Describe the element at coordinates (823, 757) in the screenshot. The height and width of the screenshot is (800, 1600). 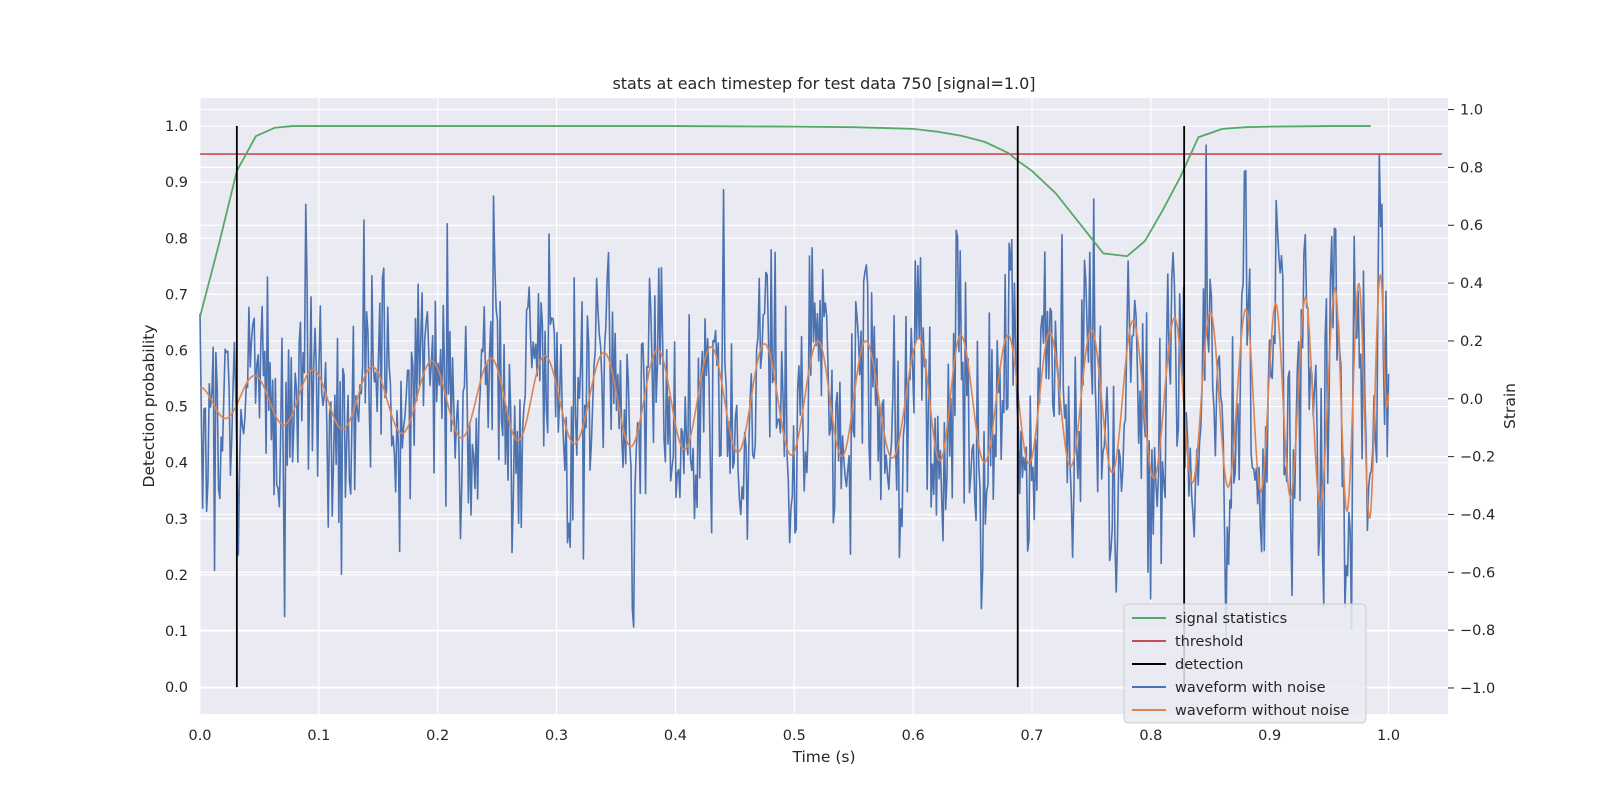
I see `x-axis-label: Time (s)` at that location.